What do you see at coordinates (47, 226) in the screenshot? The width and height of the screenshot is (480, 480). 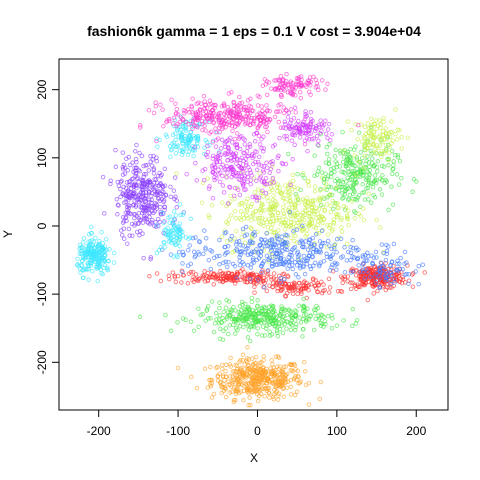 I see `y-axis: -200 -100 0 100 200` at bounding box center [47, 226].